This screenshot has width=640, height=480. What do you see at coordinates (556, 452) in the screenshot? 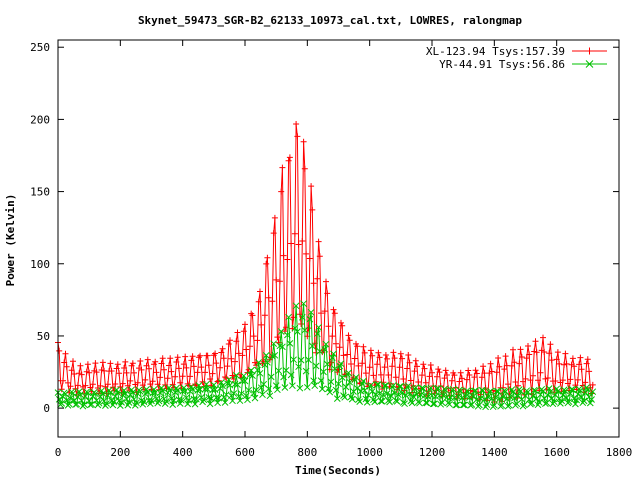
I see `x-tick-label: 1600` at bounding box center [556, 452].